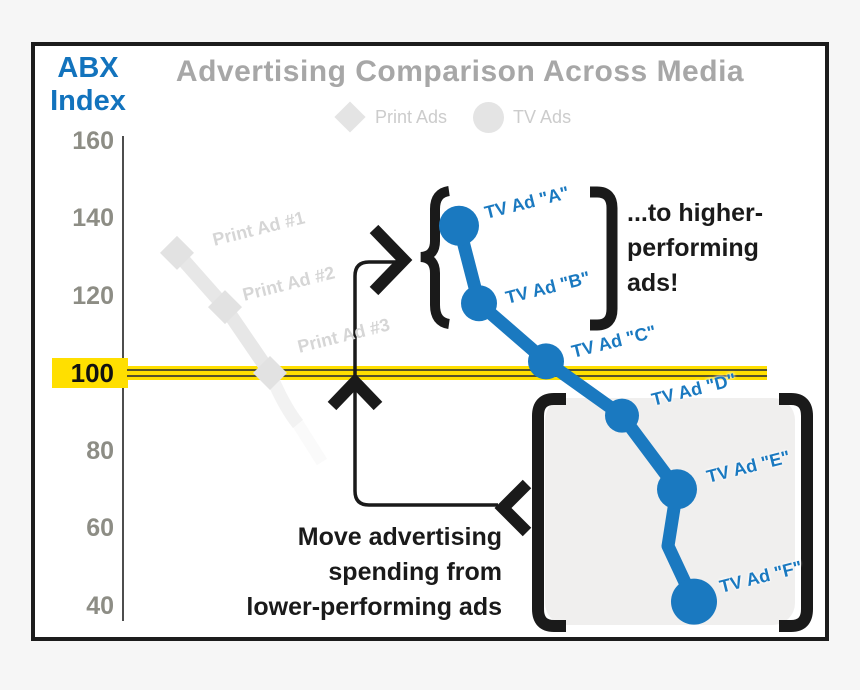 This screenshot has width=860, height=690. I want to click on reference-100-highlight, so click(90, 373).